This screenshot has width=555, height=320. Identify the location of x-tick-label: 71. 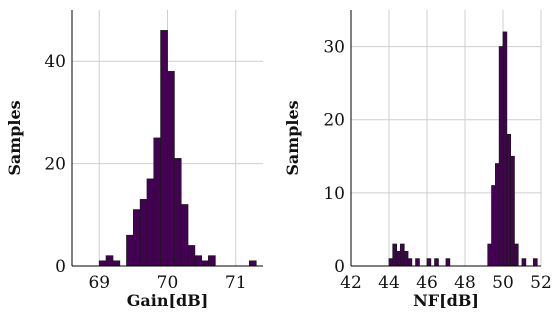
(236, 283).